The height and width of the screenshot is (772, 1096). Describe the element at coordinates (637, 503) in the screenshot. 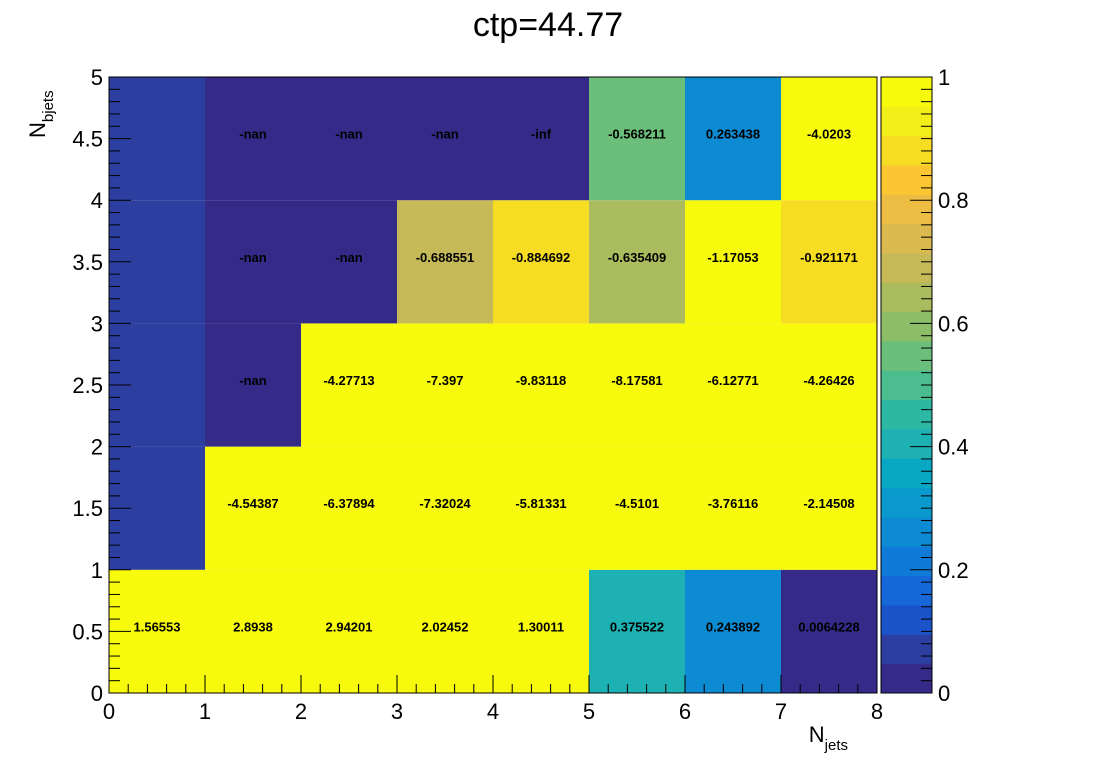

I see `cell-value-label: -4.5101` at that location.